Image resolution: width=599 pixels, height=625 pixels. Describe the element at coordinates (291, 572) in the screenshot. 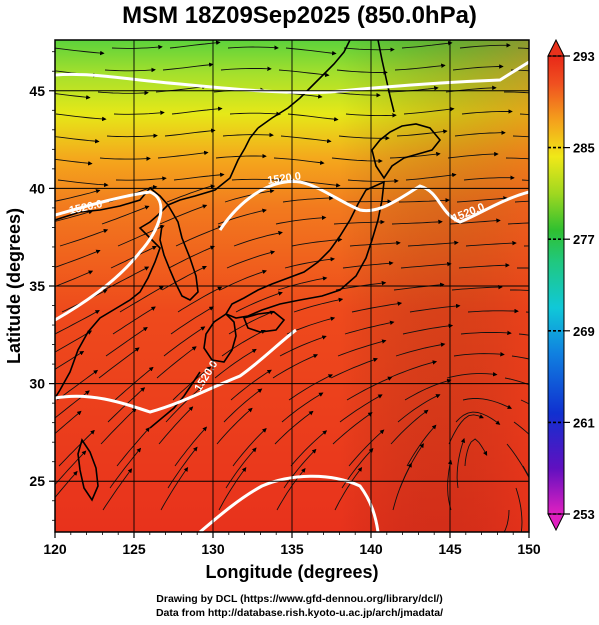

I see `x-axis-title: Longitude (degrees)` at that location.